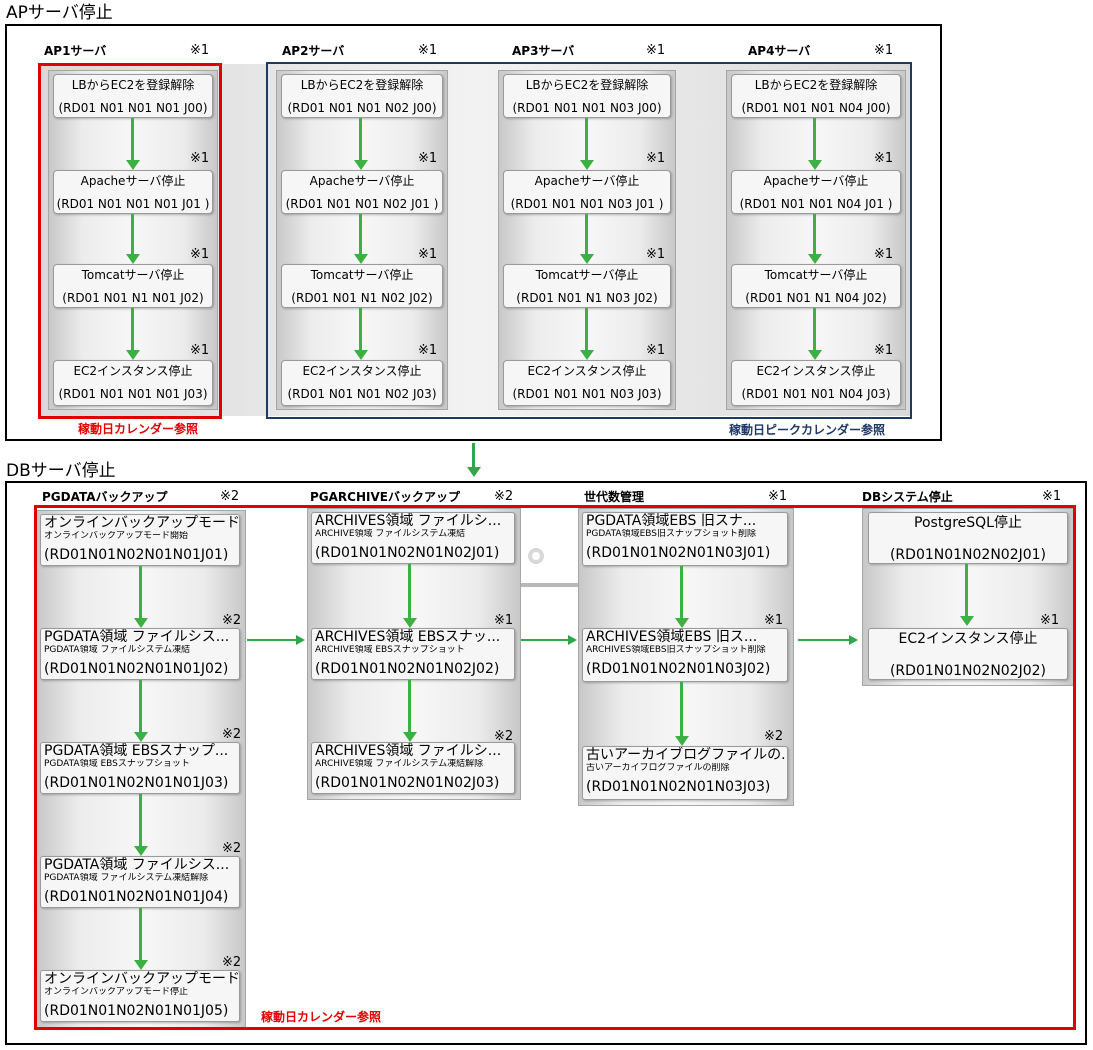 This screenshot has height=1050, width=1093. I want to click on db-group-pgdata-mark: ※2, so click(230, 496).